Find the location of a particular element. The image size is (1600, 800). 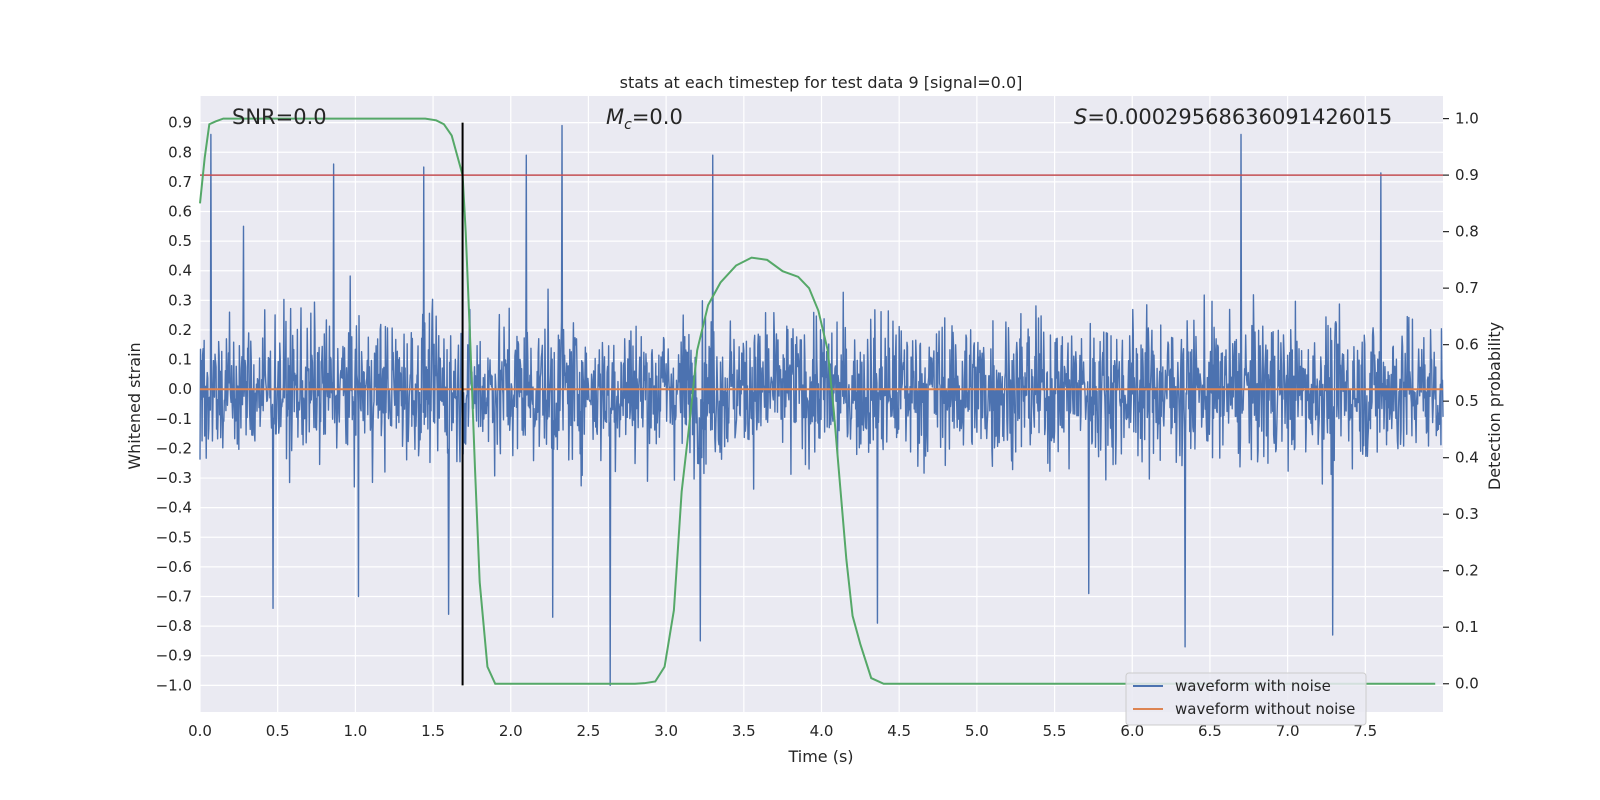

y-tick-label: −0.3 is located at coordinates (174, 478).